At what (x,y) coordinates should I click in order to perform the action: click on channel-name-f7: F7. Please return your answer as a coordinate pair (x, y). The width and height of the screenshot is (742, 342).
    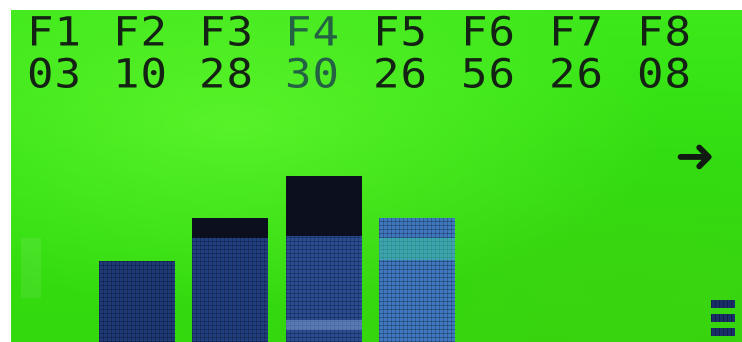
    Looking at the image, I should click on (576, 33).